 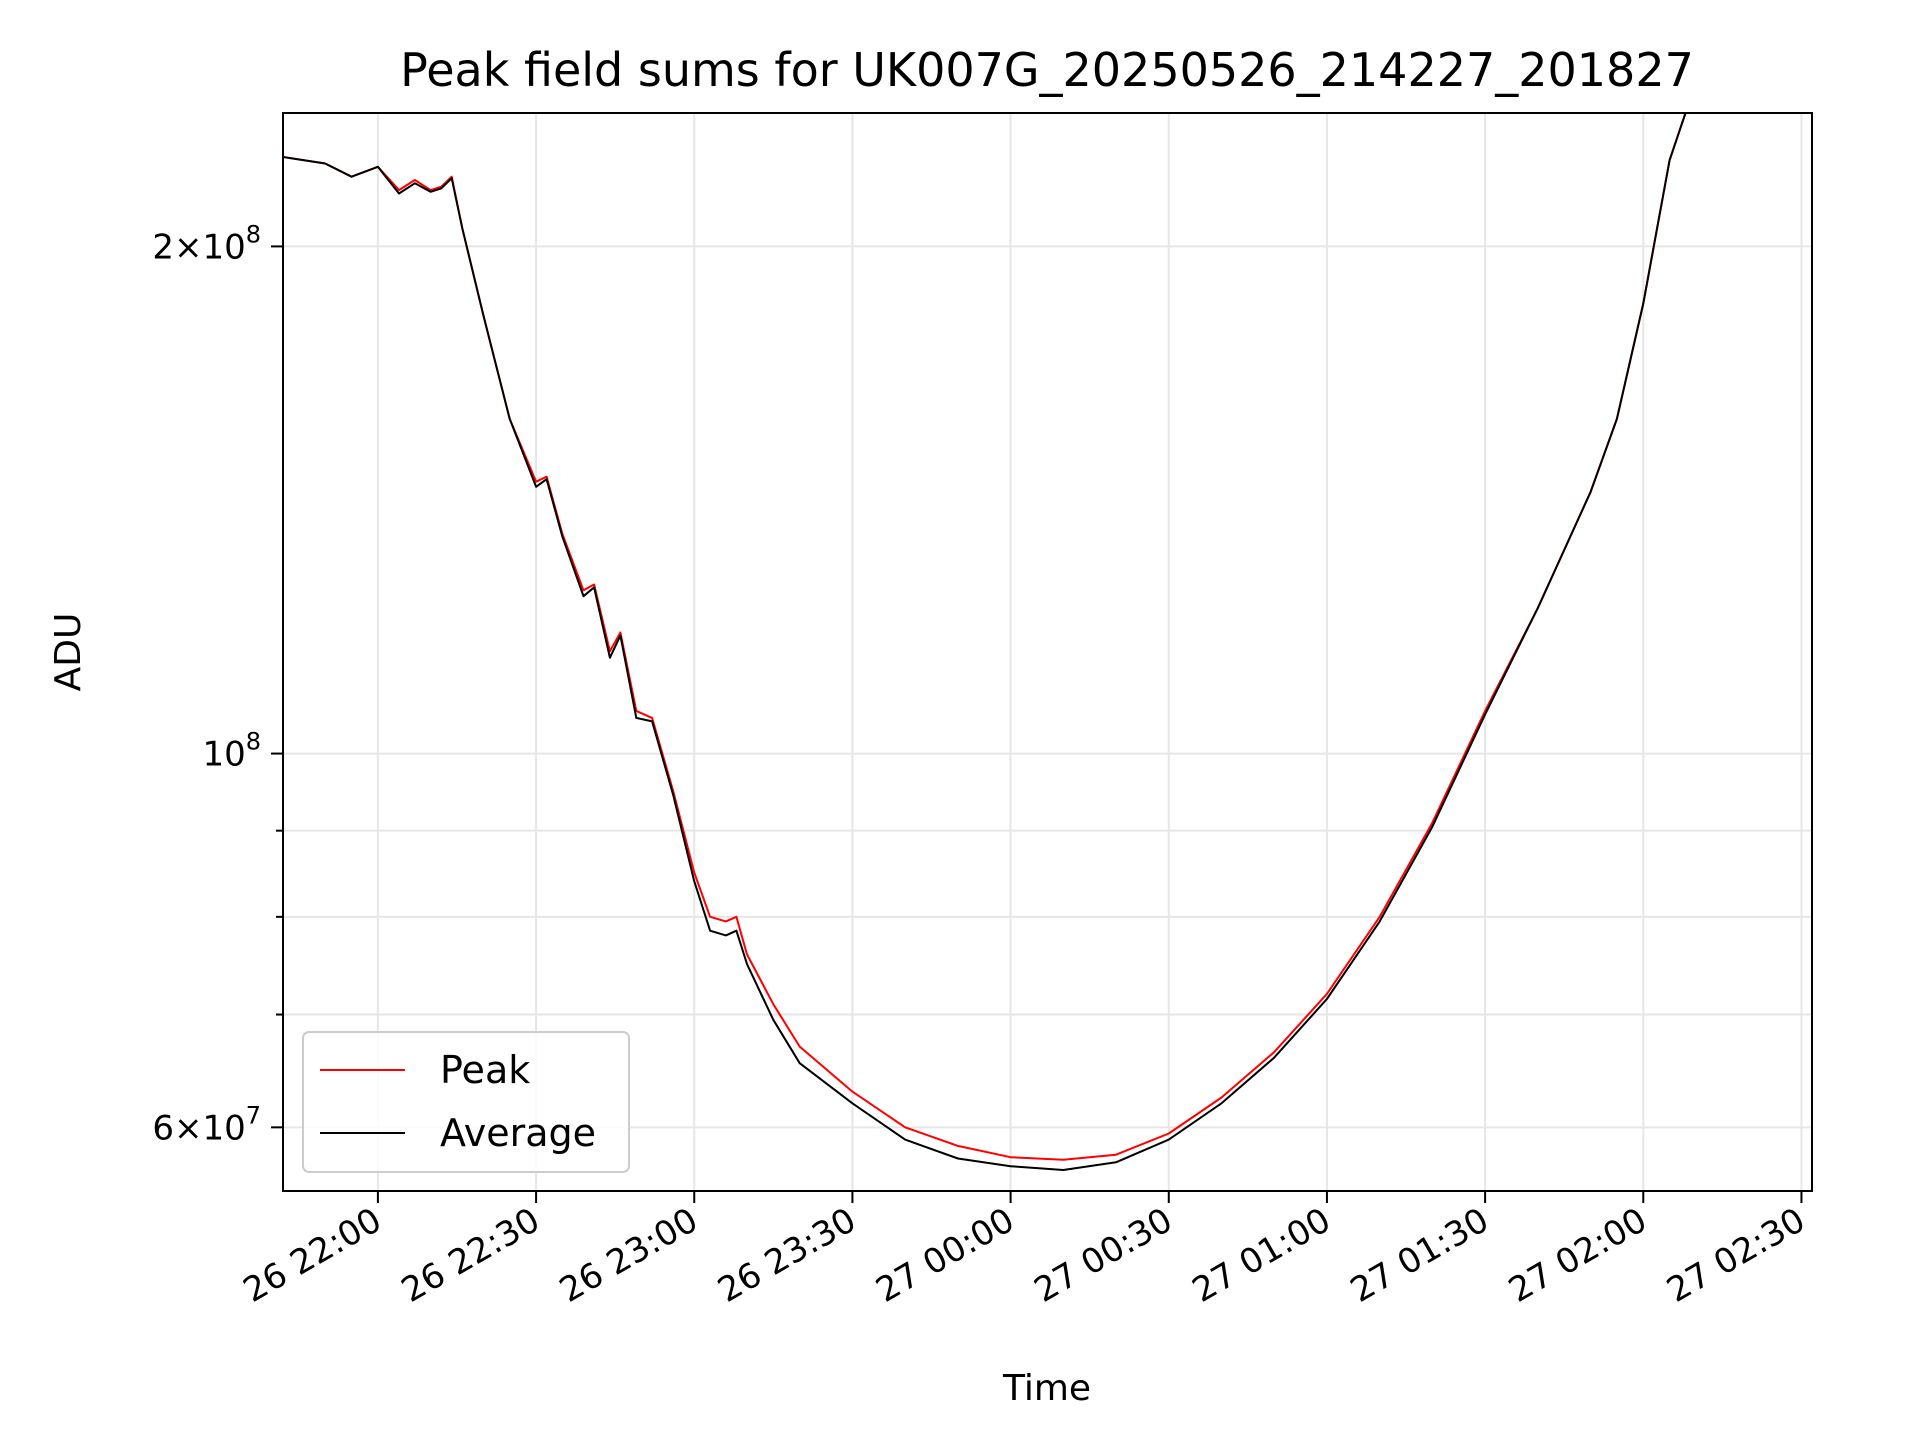 I want to click on y-tick-mantissa: 2×10, so click(x=198, y=247).